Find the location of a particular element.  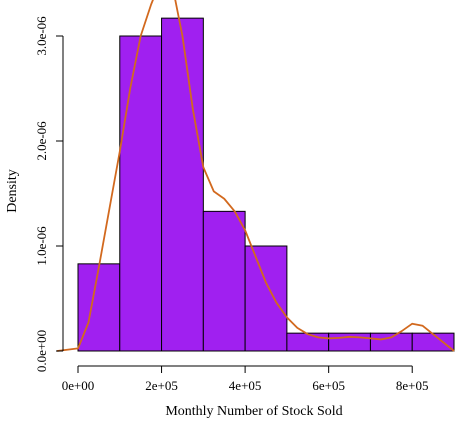

y-tick-label-2: 2.0e-06 is located at coordinates (41, 141).